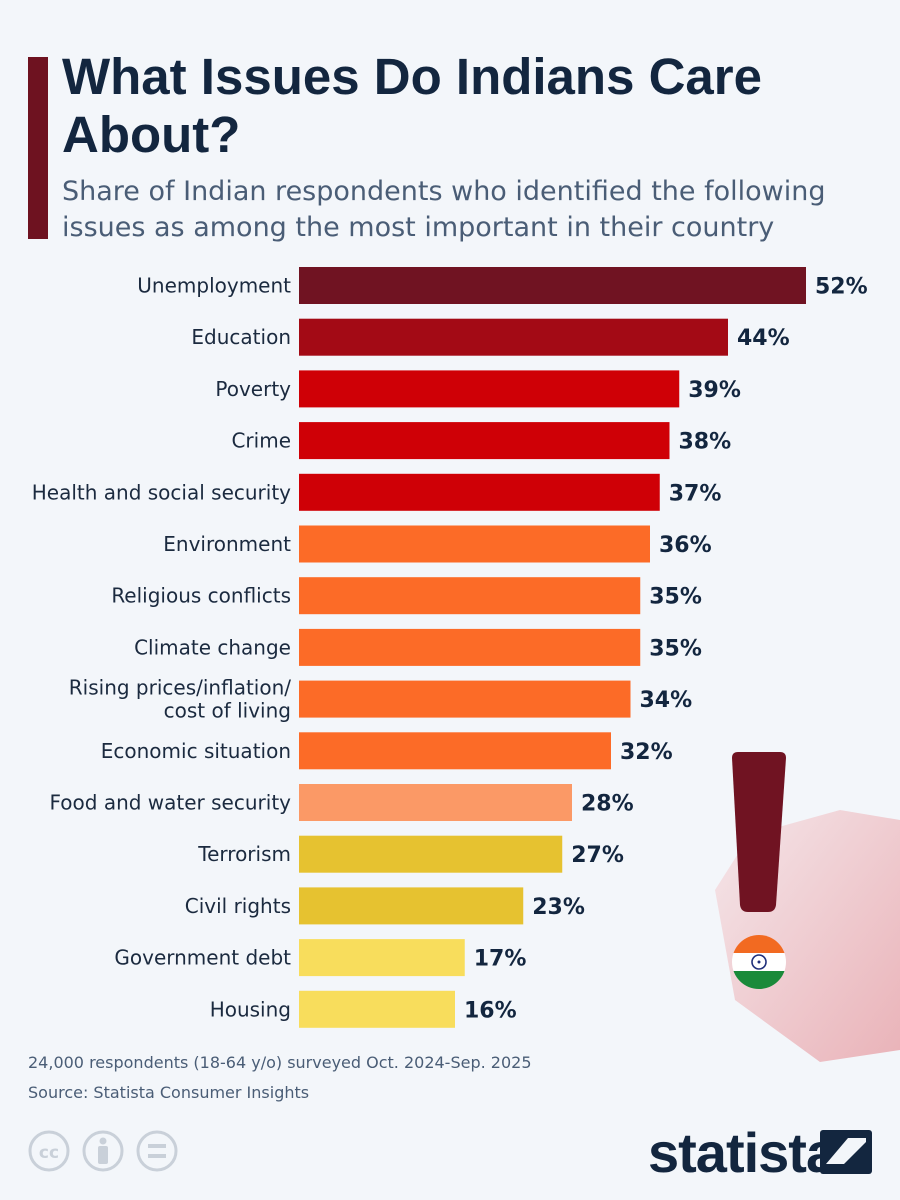  What do you see at coordinates (807, 907) in the screenshot?
I see `decorative-graphic` at bounding box center [807, 907].